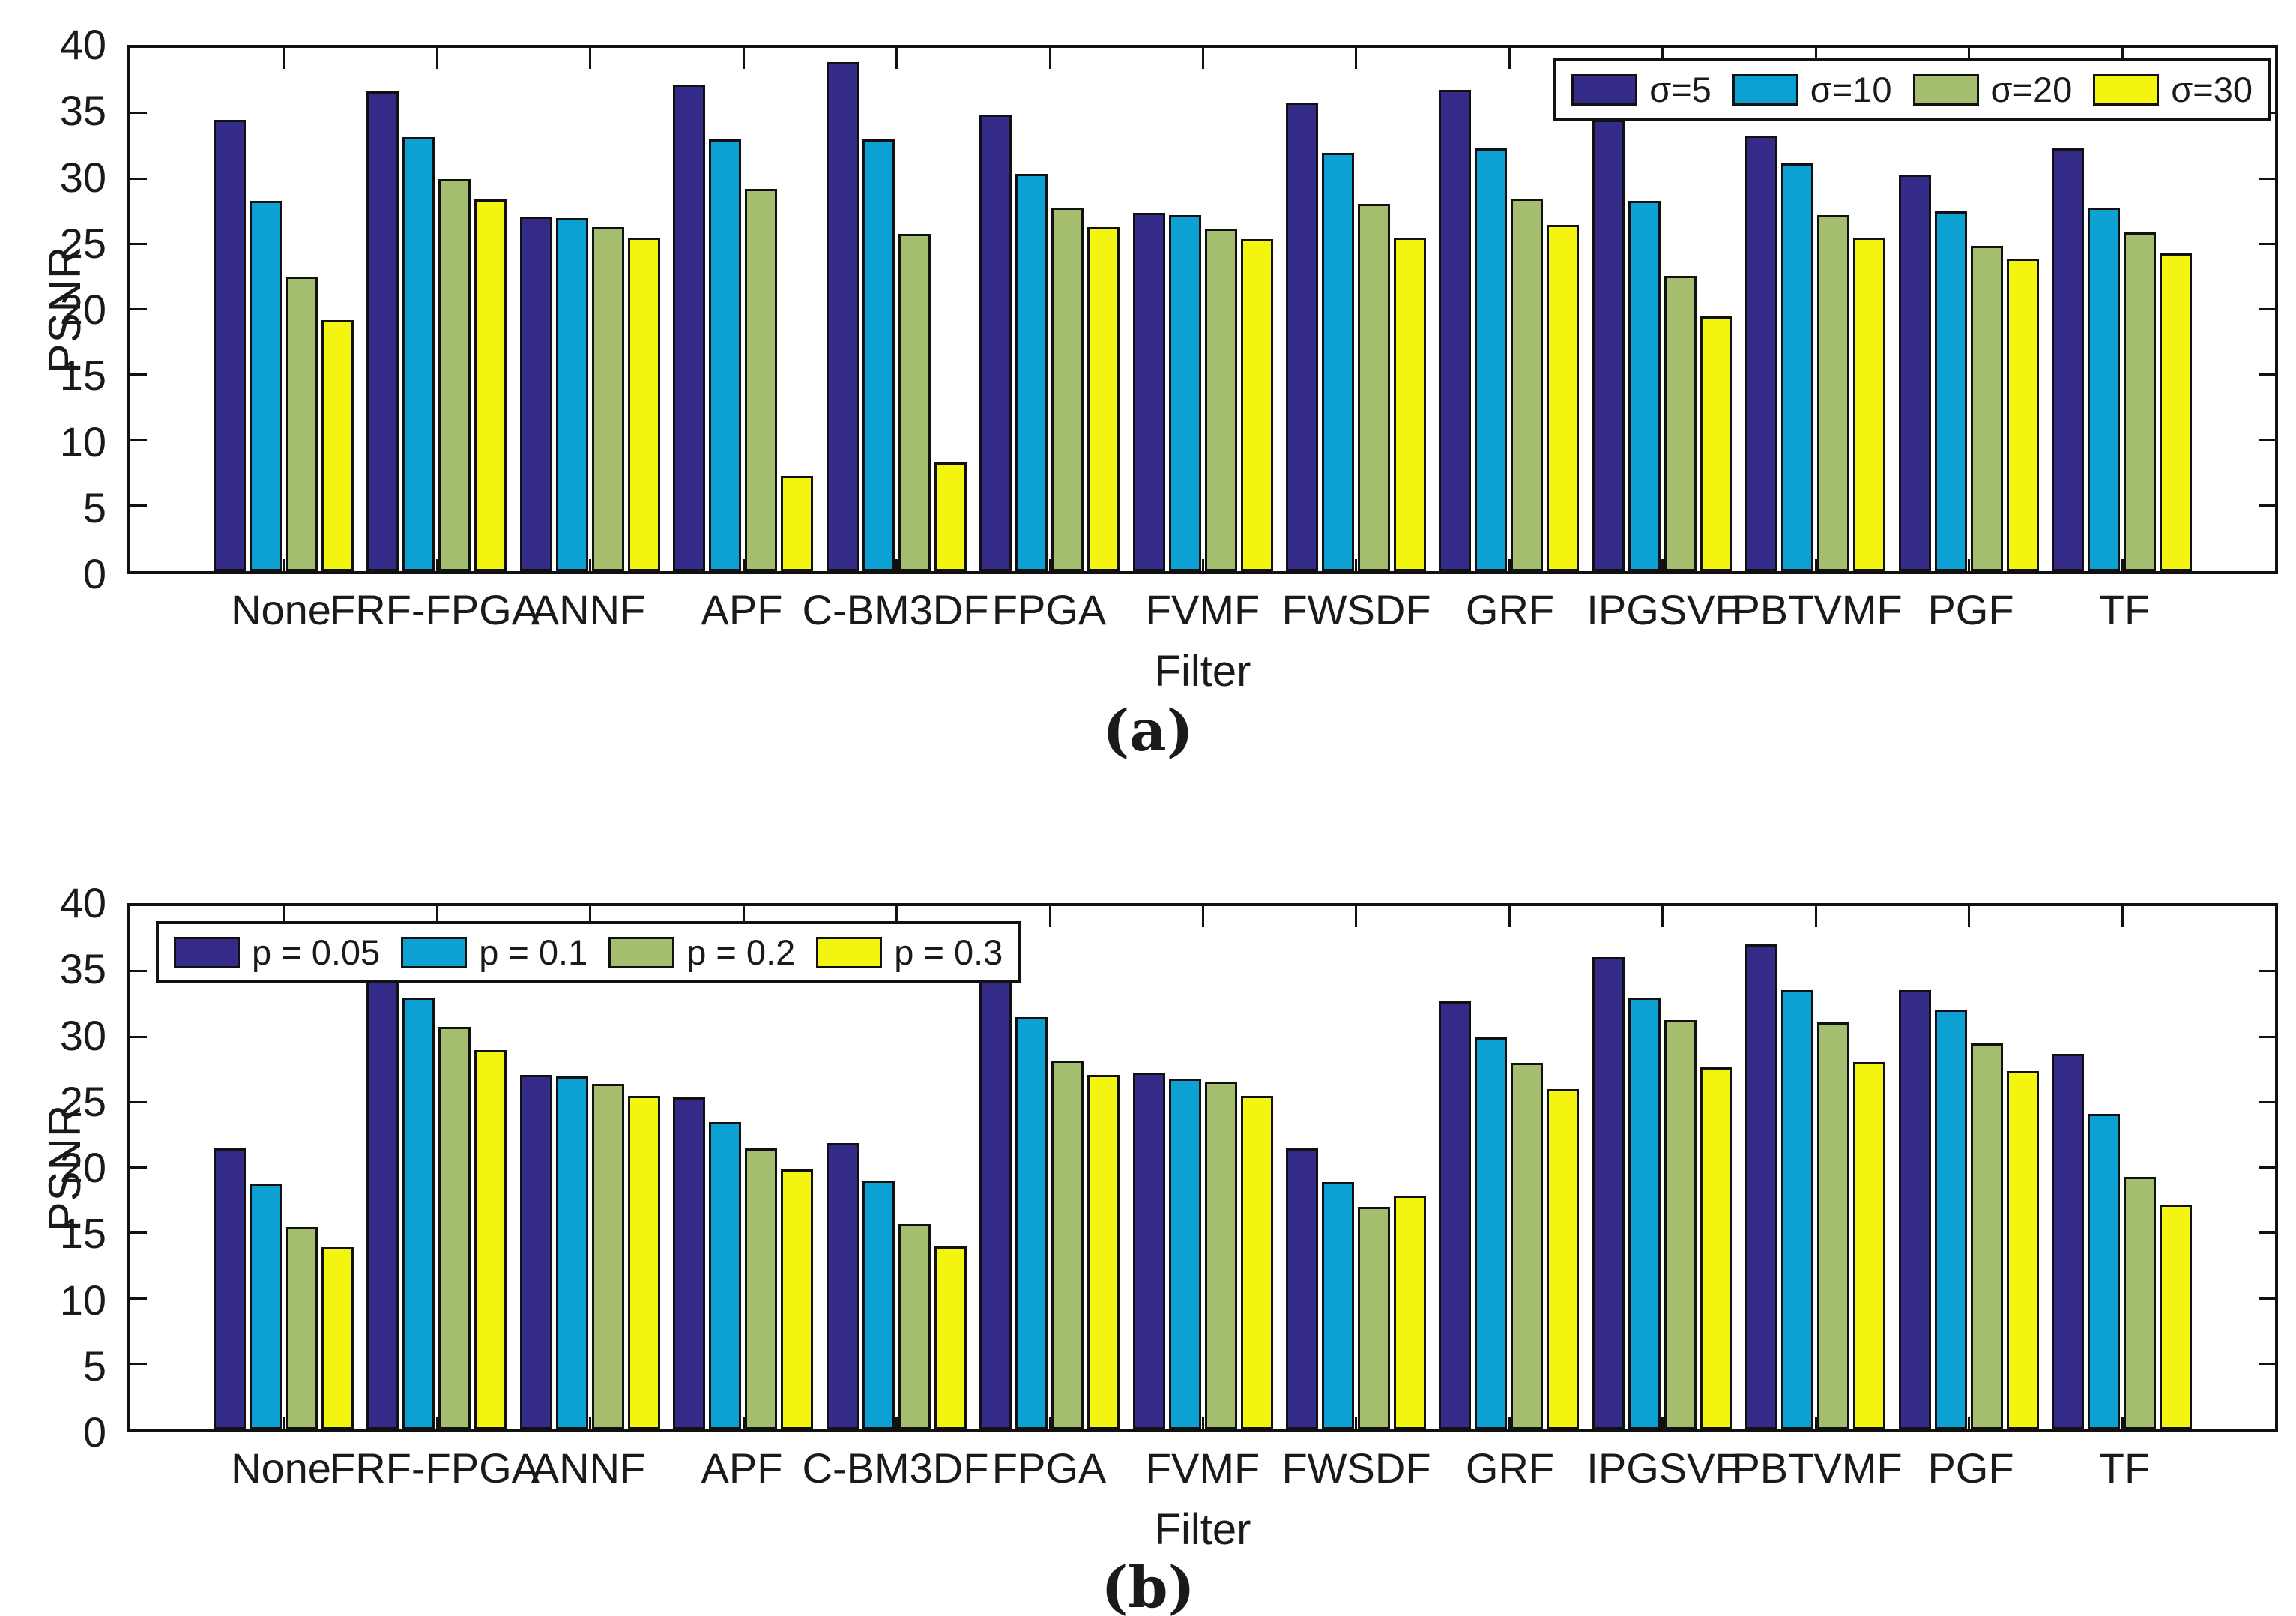  What do you see at coordinates (1510, 609) in the screenshot?
I see `x-tick-label: GRF` at bounding box center [1510, 609].